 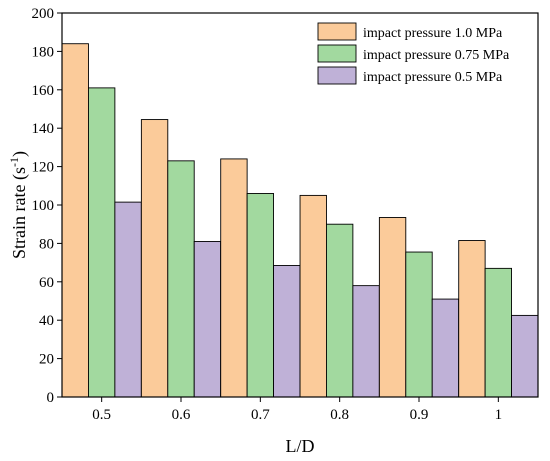 I want to click on x-axis-title: L/D, so click(x=300, y=446).